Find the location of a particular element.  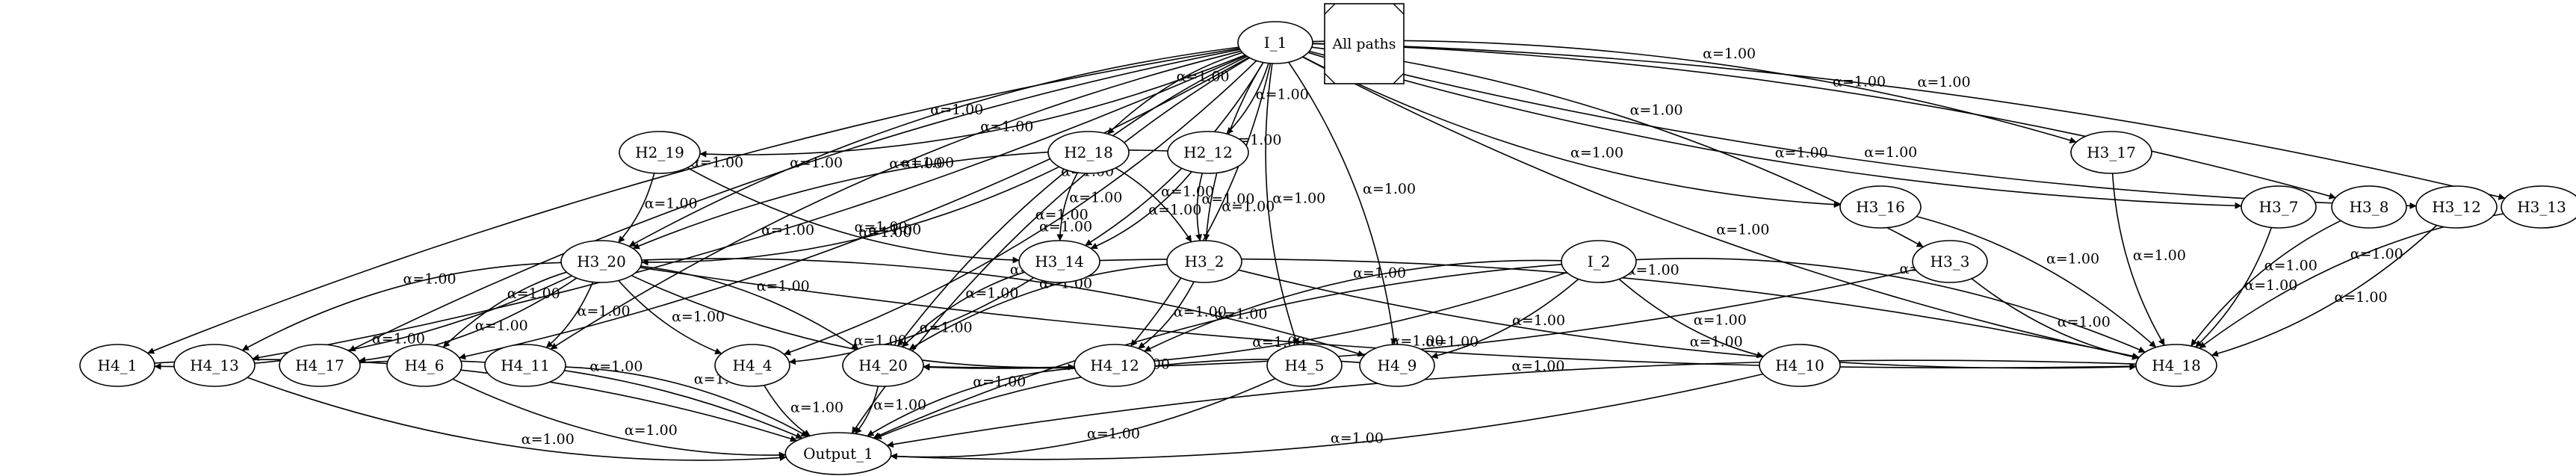

legend: All paths is located at coordinates (1364, 43).